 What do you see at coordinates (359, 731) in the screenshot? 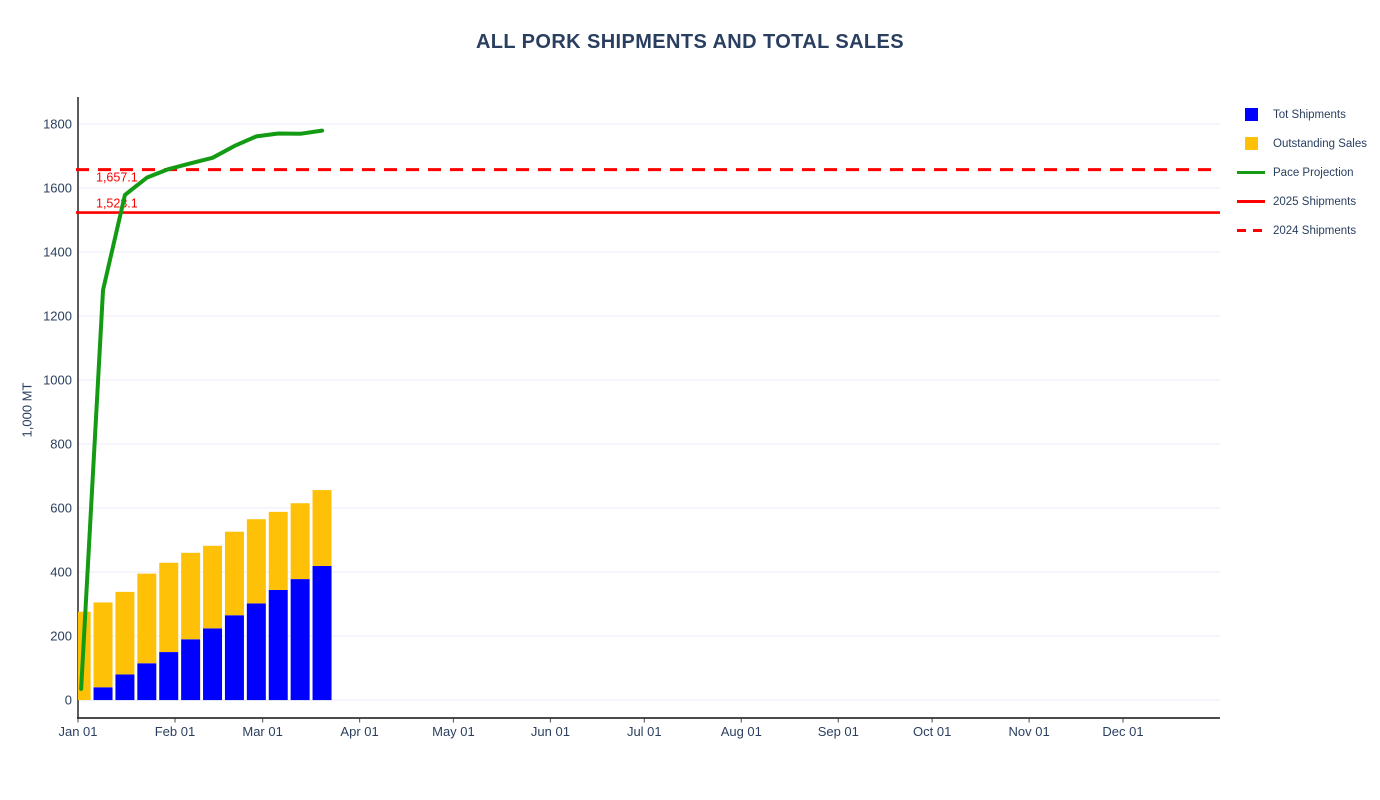
I see `x-tick-label: Apr 01` at bounding box center [359, 731].